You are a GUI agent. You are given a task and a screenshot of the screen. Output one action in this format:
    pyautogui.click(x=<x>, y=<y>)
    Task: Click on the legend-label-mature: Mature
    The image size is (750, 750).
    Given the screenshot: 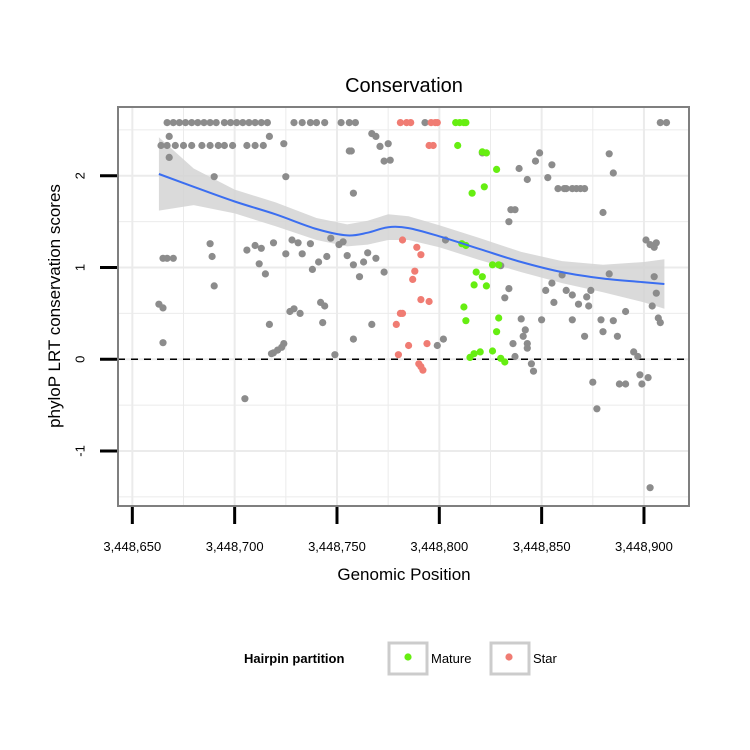 What is the action you would take?
    pyautogui.click(x=451, y=658)
    